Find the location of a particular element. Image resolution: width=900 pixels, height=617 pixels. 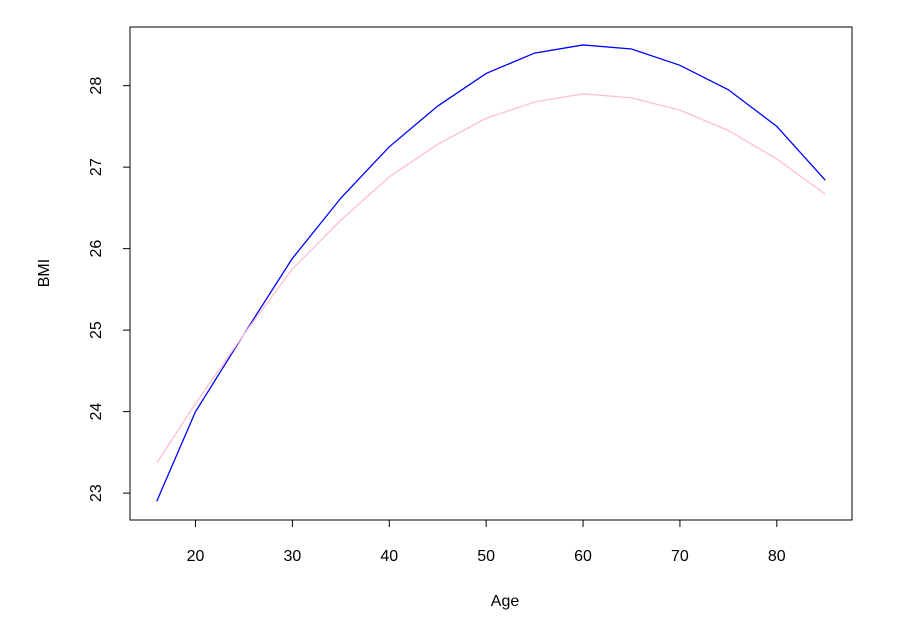

x-tick-label: 40 is located at coordinates (389, 556).